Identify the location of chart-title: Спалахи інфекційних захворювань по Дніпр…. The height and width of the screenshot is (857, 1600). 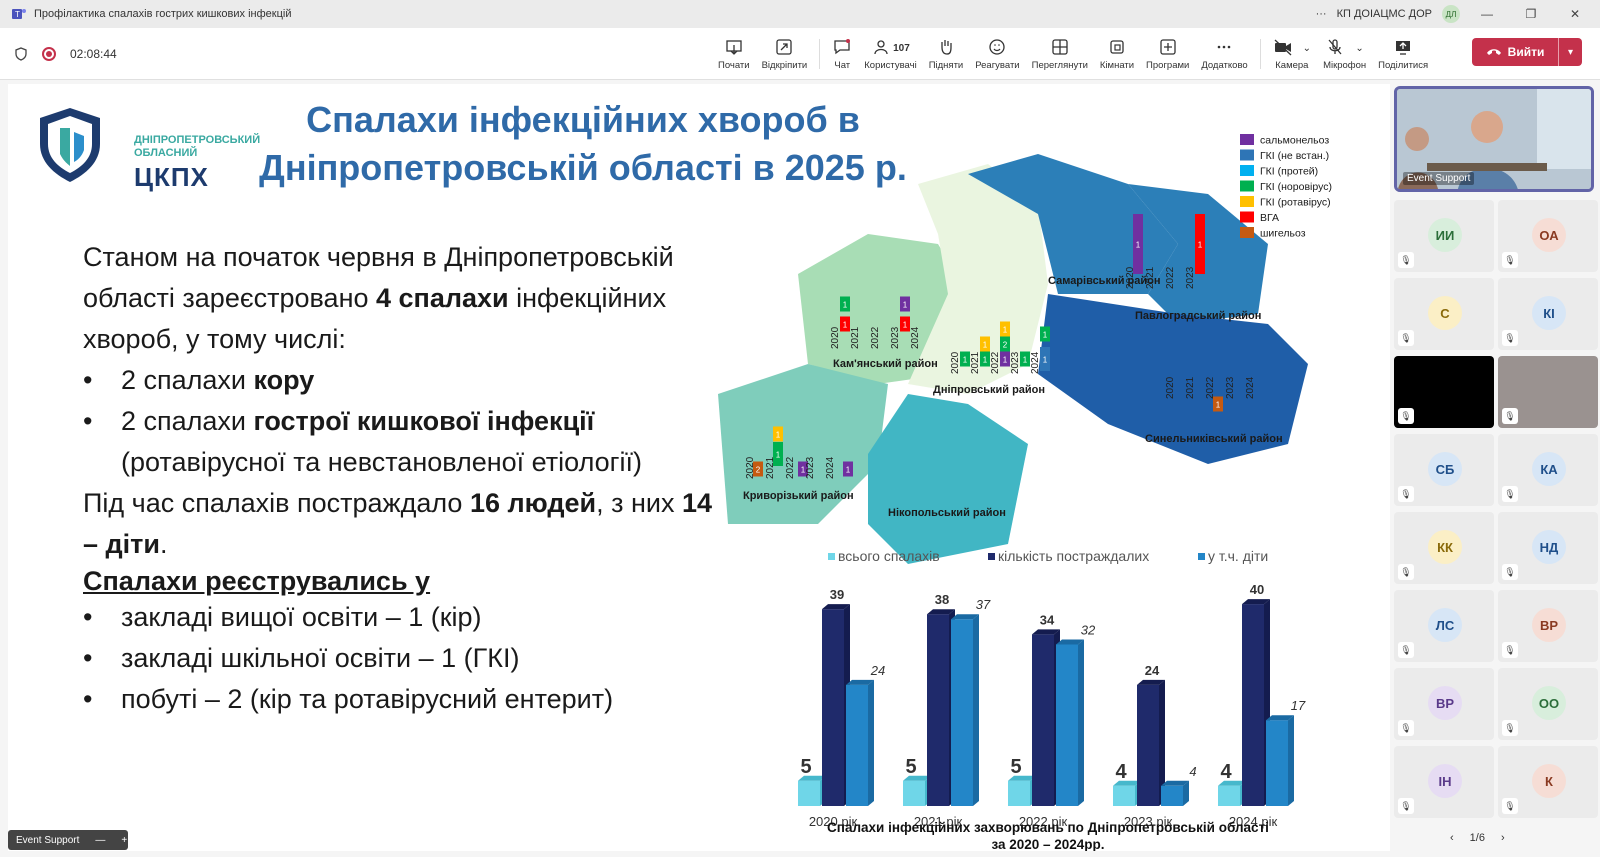
(1048, 827).